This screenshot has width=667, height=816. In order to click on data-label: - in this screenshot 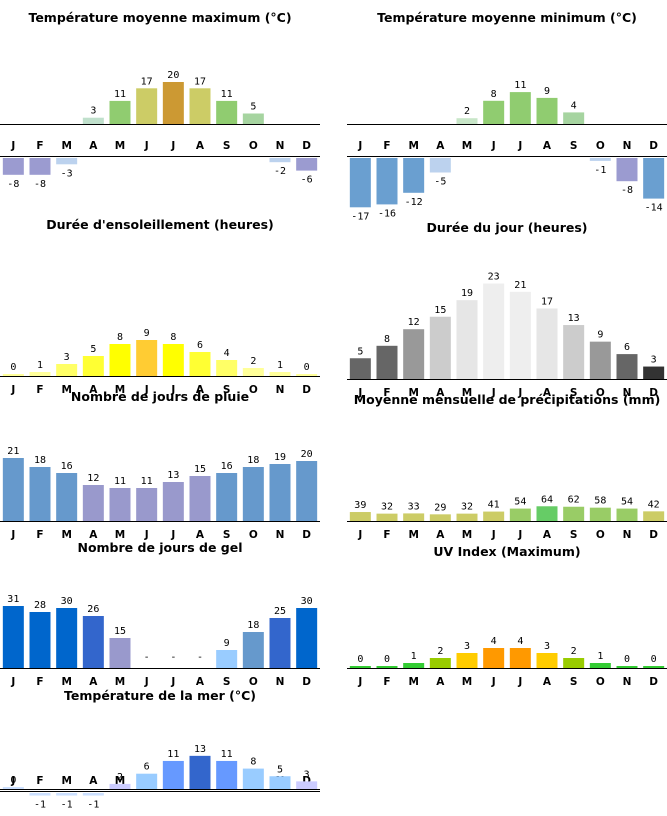, I will do `click(147, 657)`.